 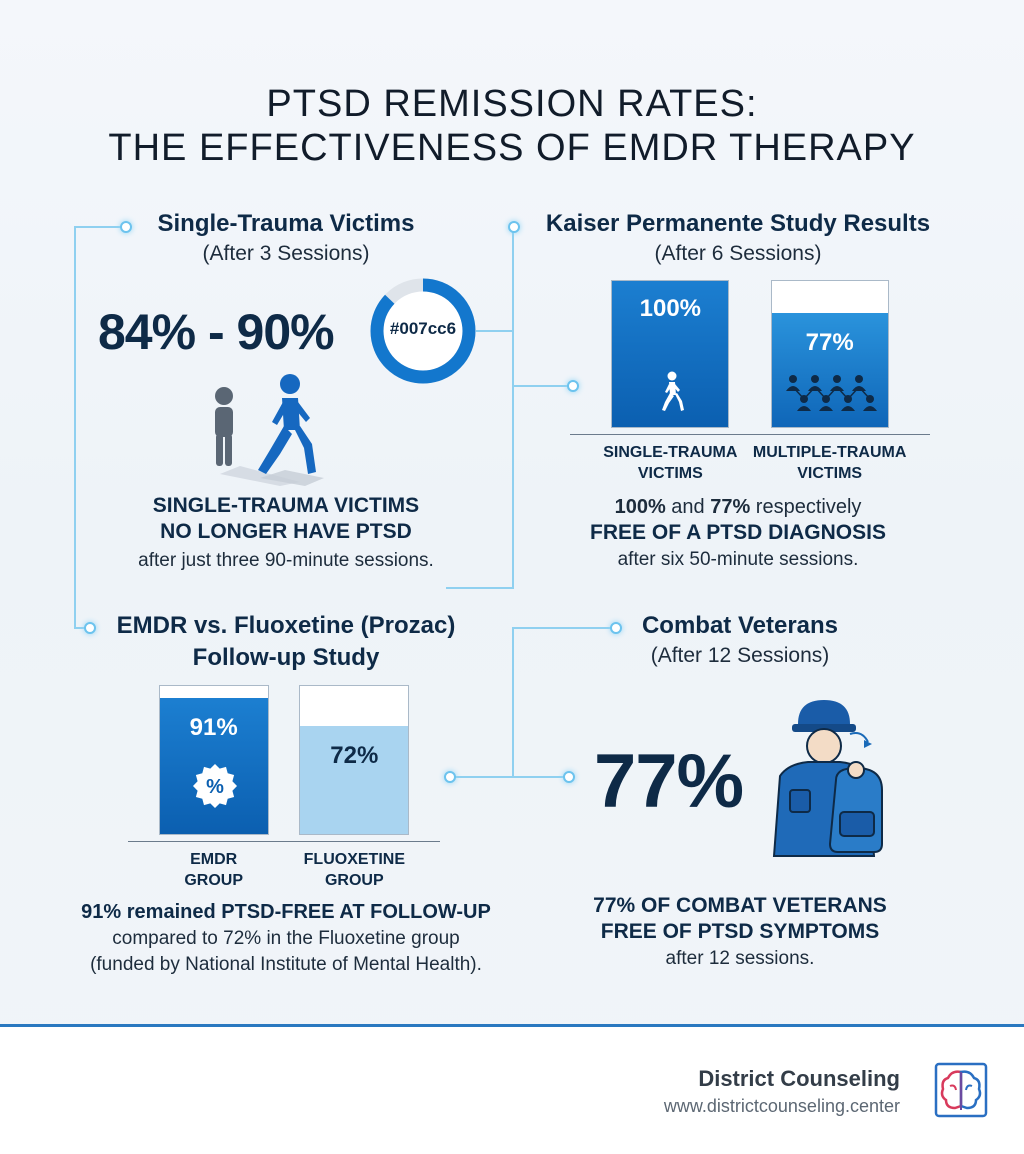 What do you see at coordinates (730, 507) in the screenshot?
I see `kaiser-caption-pct-b: 77%` at bounding box center [730, 507].